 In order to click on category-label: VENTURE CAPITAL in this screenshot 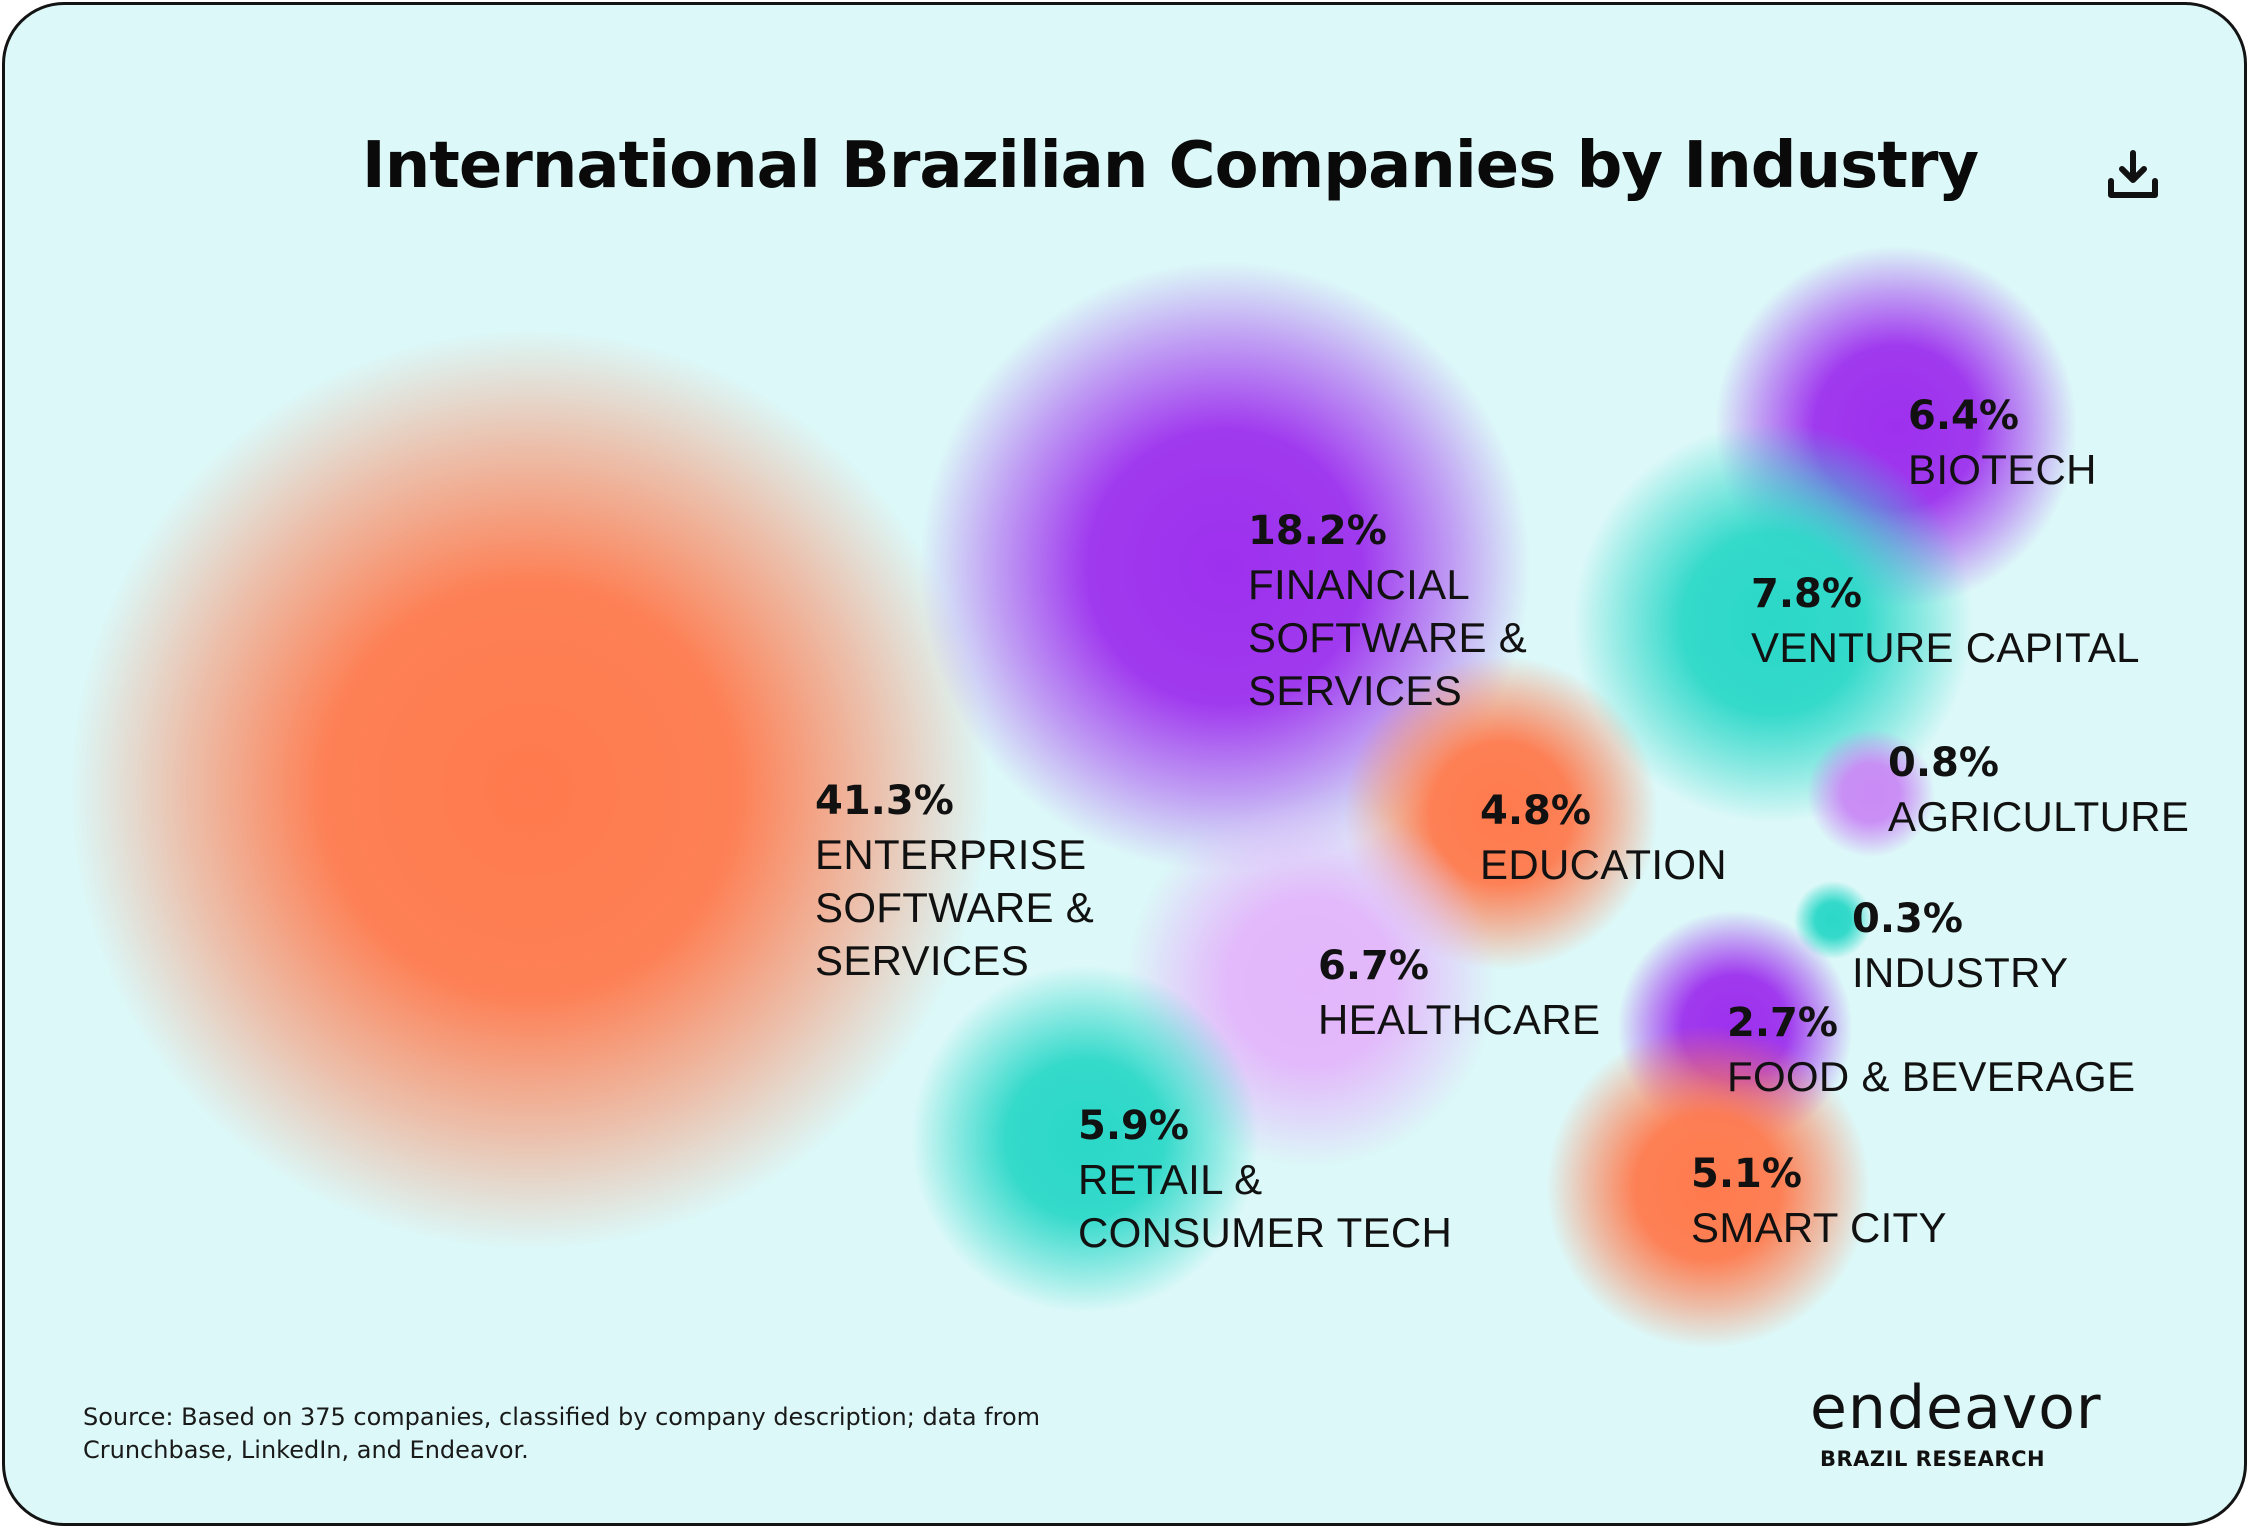, I will do `click(1945, 647)`.